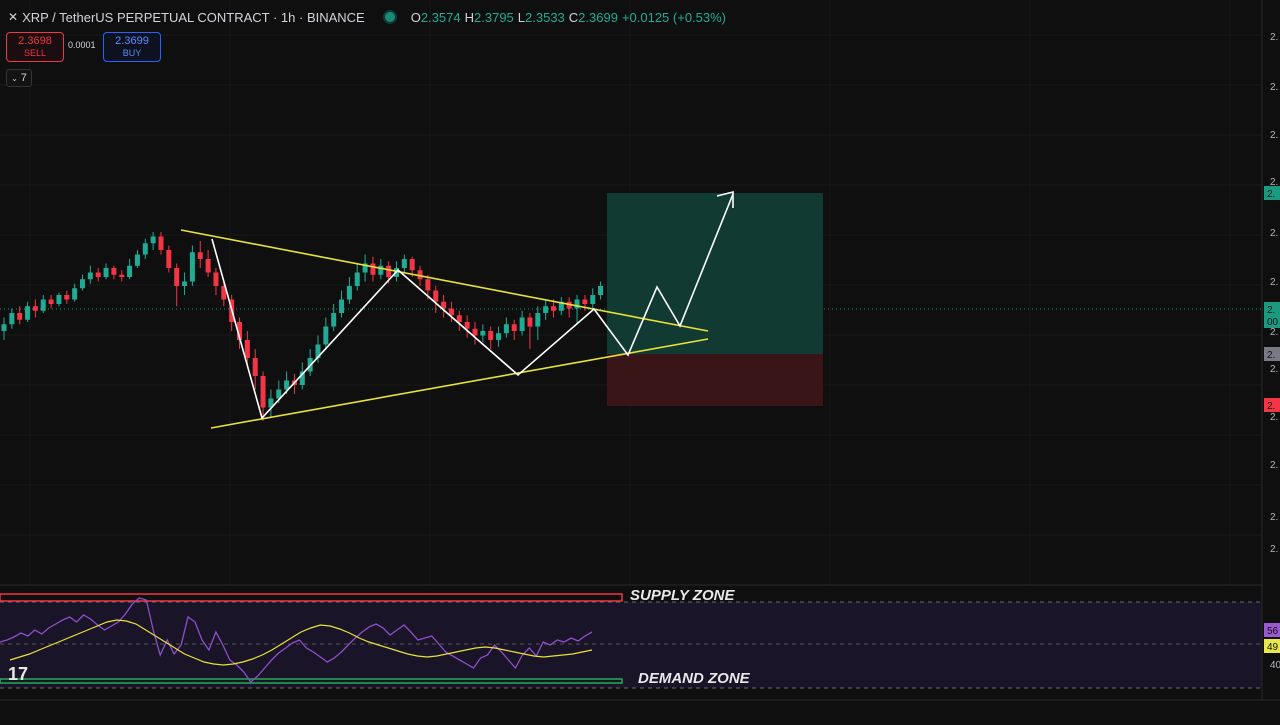 Image resolution: width=1280 pixels, height=725 pixels. What do you see at coordinates (715, 380) in the screenshot?
I see `stop-zone` at bounding box center [715, 380].